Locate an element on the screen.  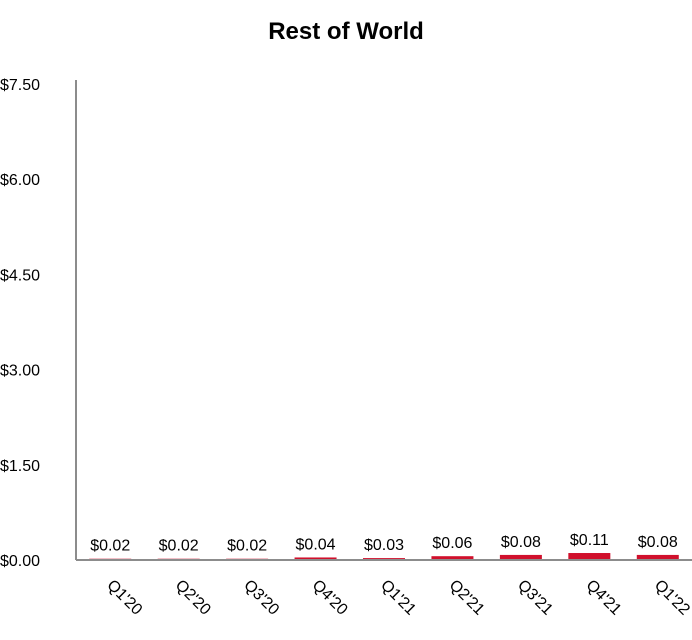
data-label: $0.11 is located at coordinates (589, 540).